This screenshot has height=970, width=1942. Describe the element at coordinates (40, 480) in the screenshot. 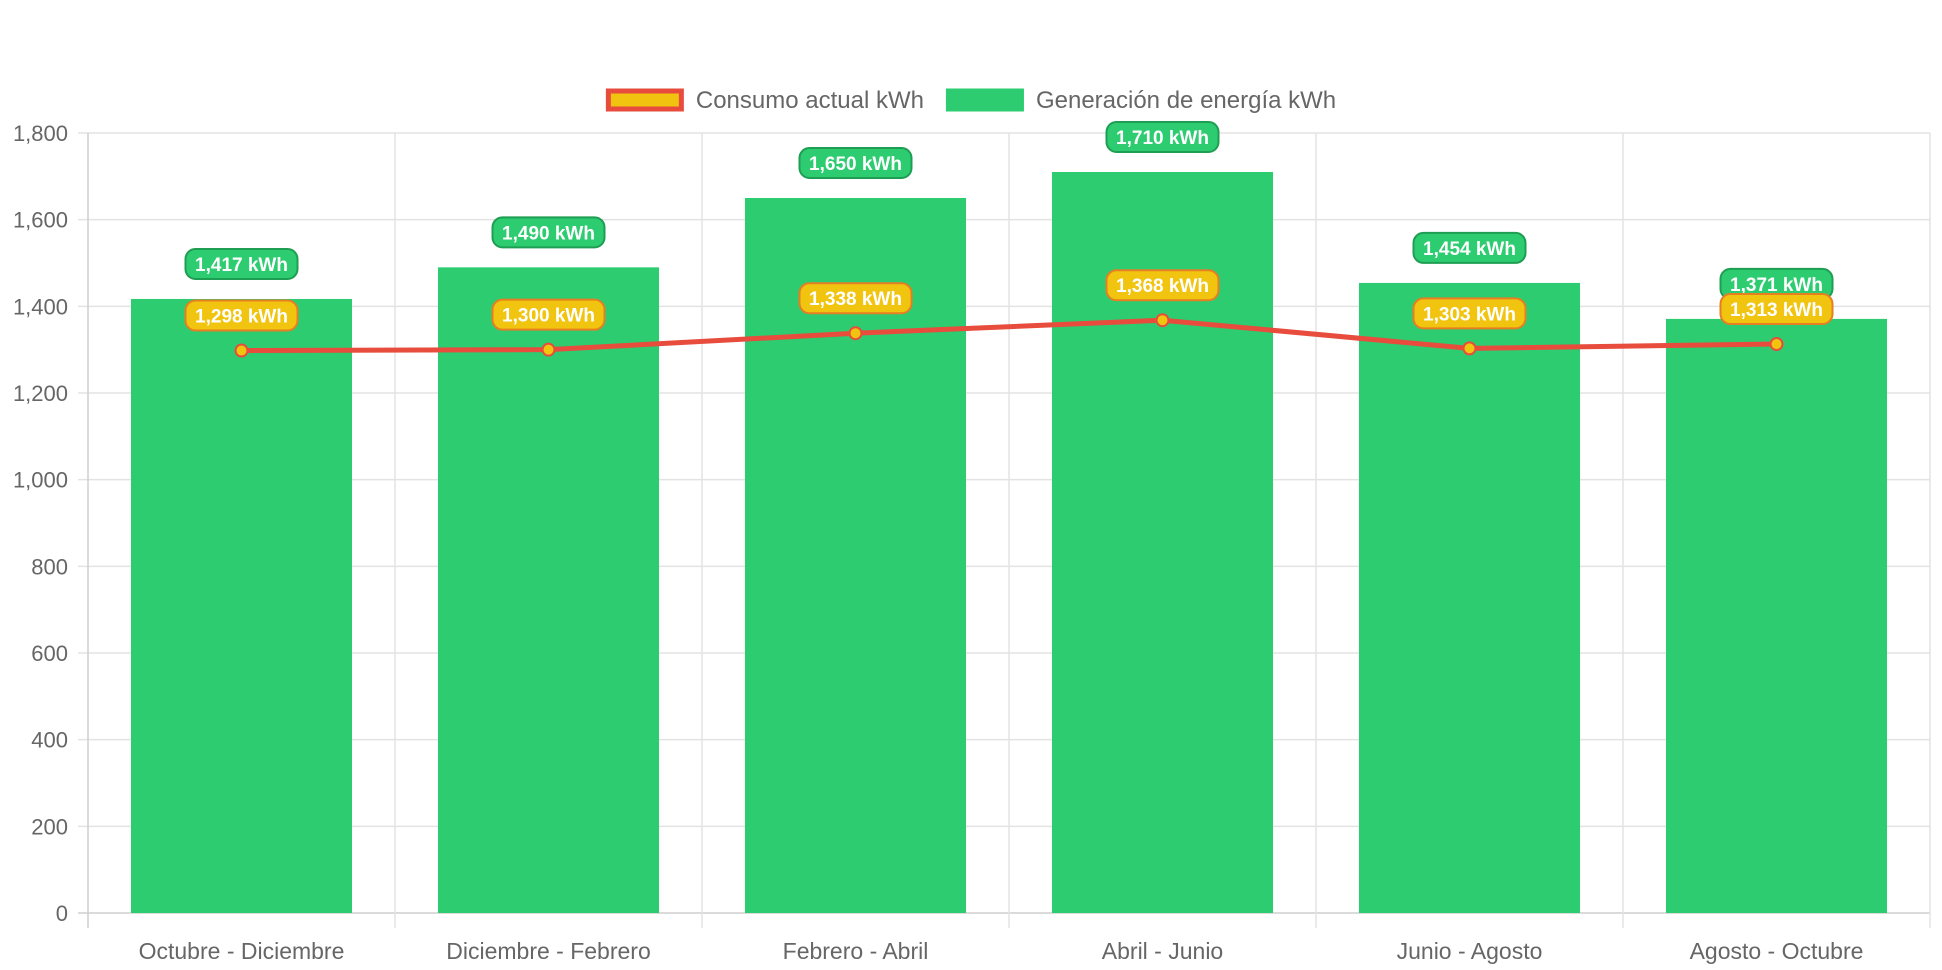

I see `y-tick-label: 1,000` at that location.